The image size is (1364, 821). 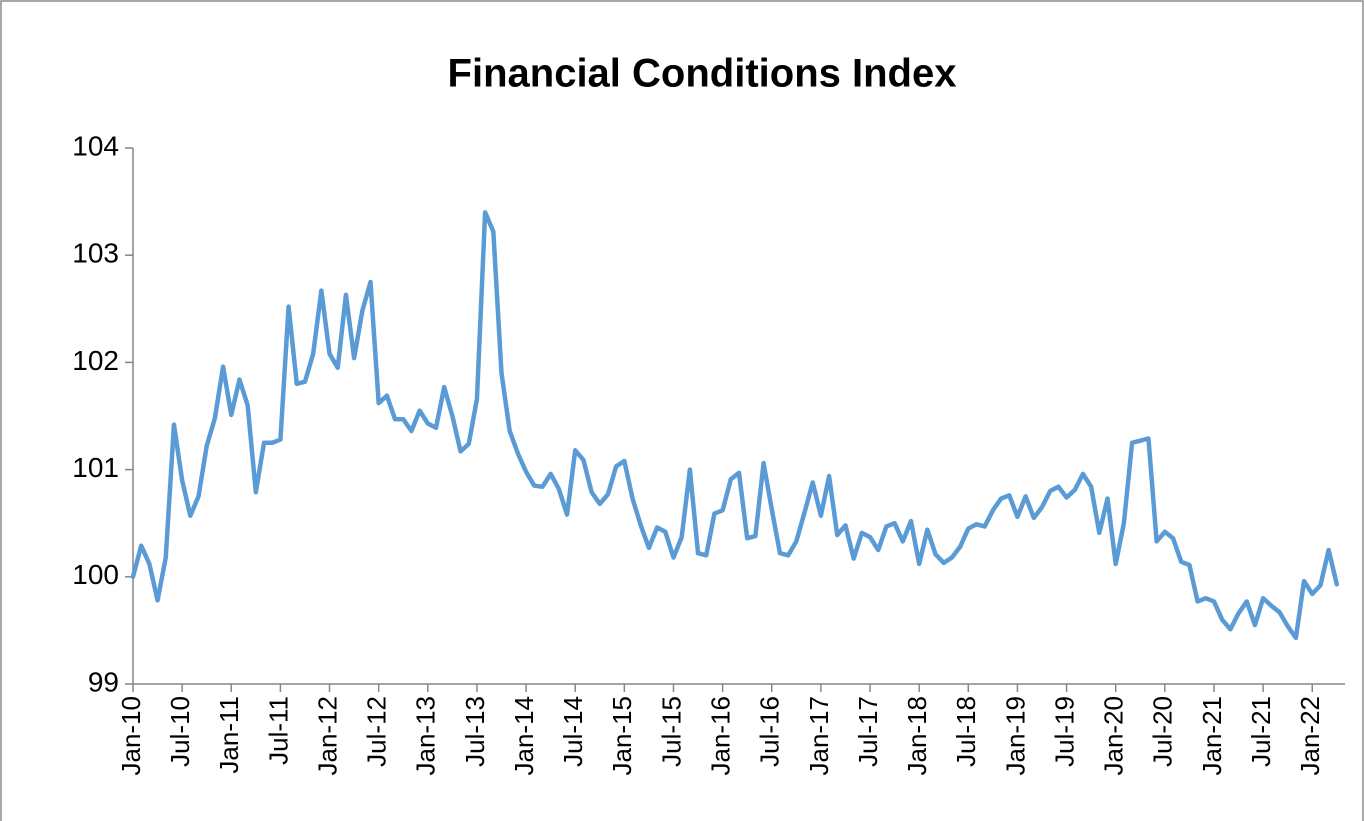 What do you see at coordinates (475, 731) in the screenshot?
I see `x-tick-label: Jul-13` at bounding box center [475, 731].